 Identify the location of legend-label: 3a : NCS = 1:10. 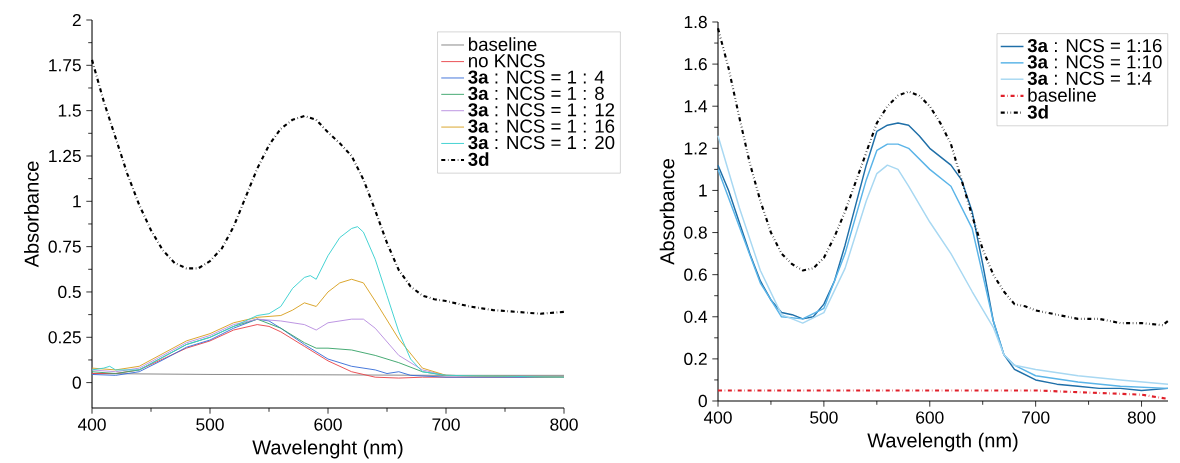
(1094, 62).